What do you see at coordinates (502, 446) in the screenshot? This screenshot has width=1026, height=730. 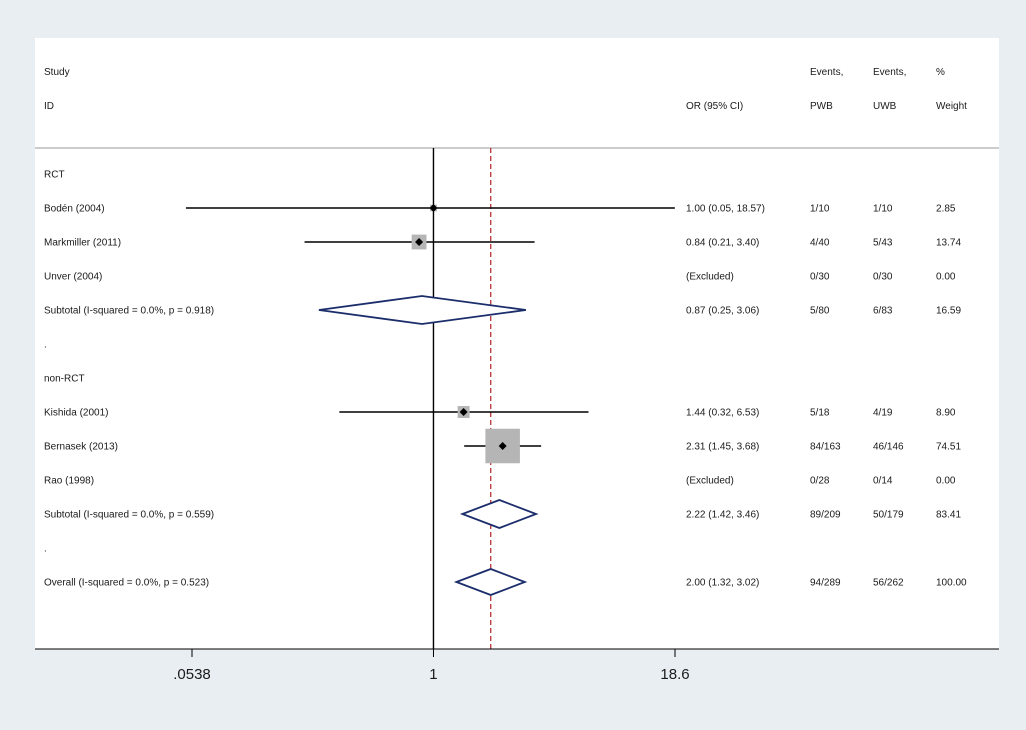 I see `point-estimate-bernasek-2013` at bounding box center [502, 446].